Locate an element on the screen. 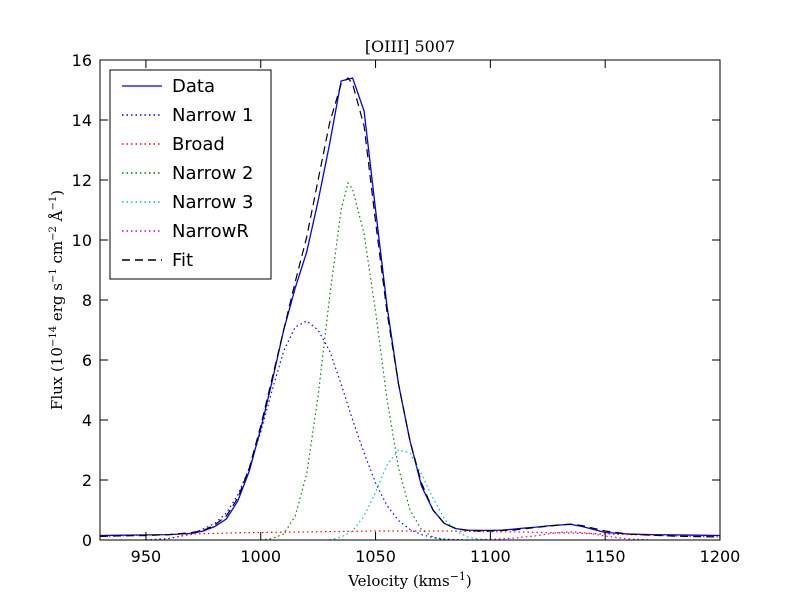 This screenshot has height=600, width=800. legend-label-narrow-1: Narrow 1 is located at coordinates (213, 115).